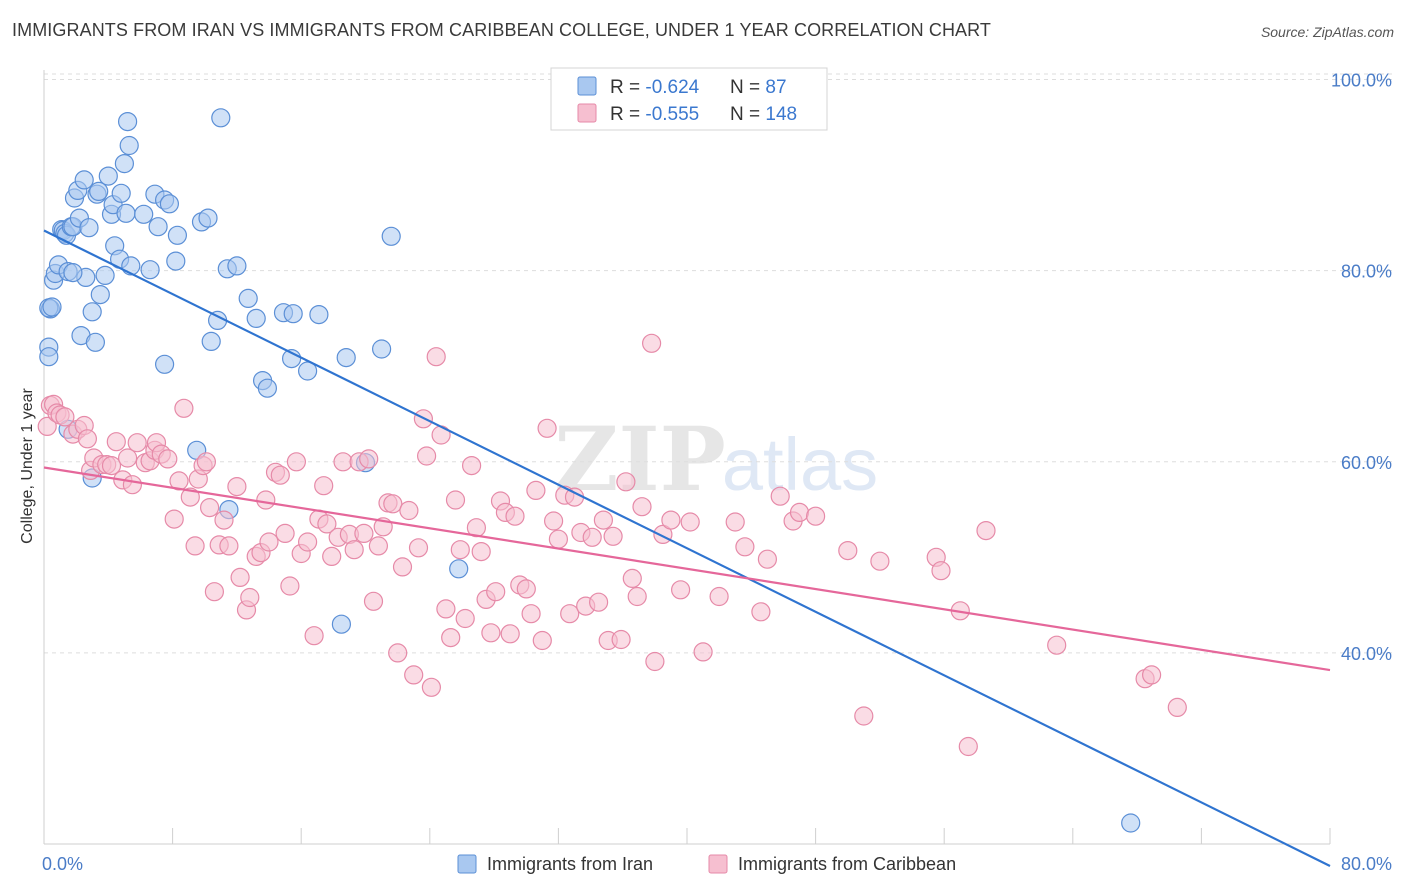  I want to click on x-tick-label-1: 80.0%, so click(1366, 864).